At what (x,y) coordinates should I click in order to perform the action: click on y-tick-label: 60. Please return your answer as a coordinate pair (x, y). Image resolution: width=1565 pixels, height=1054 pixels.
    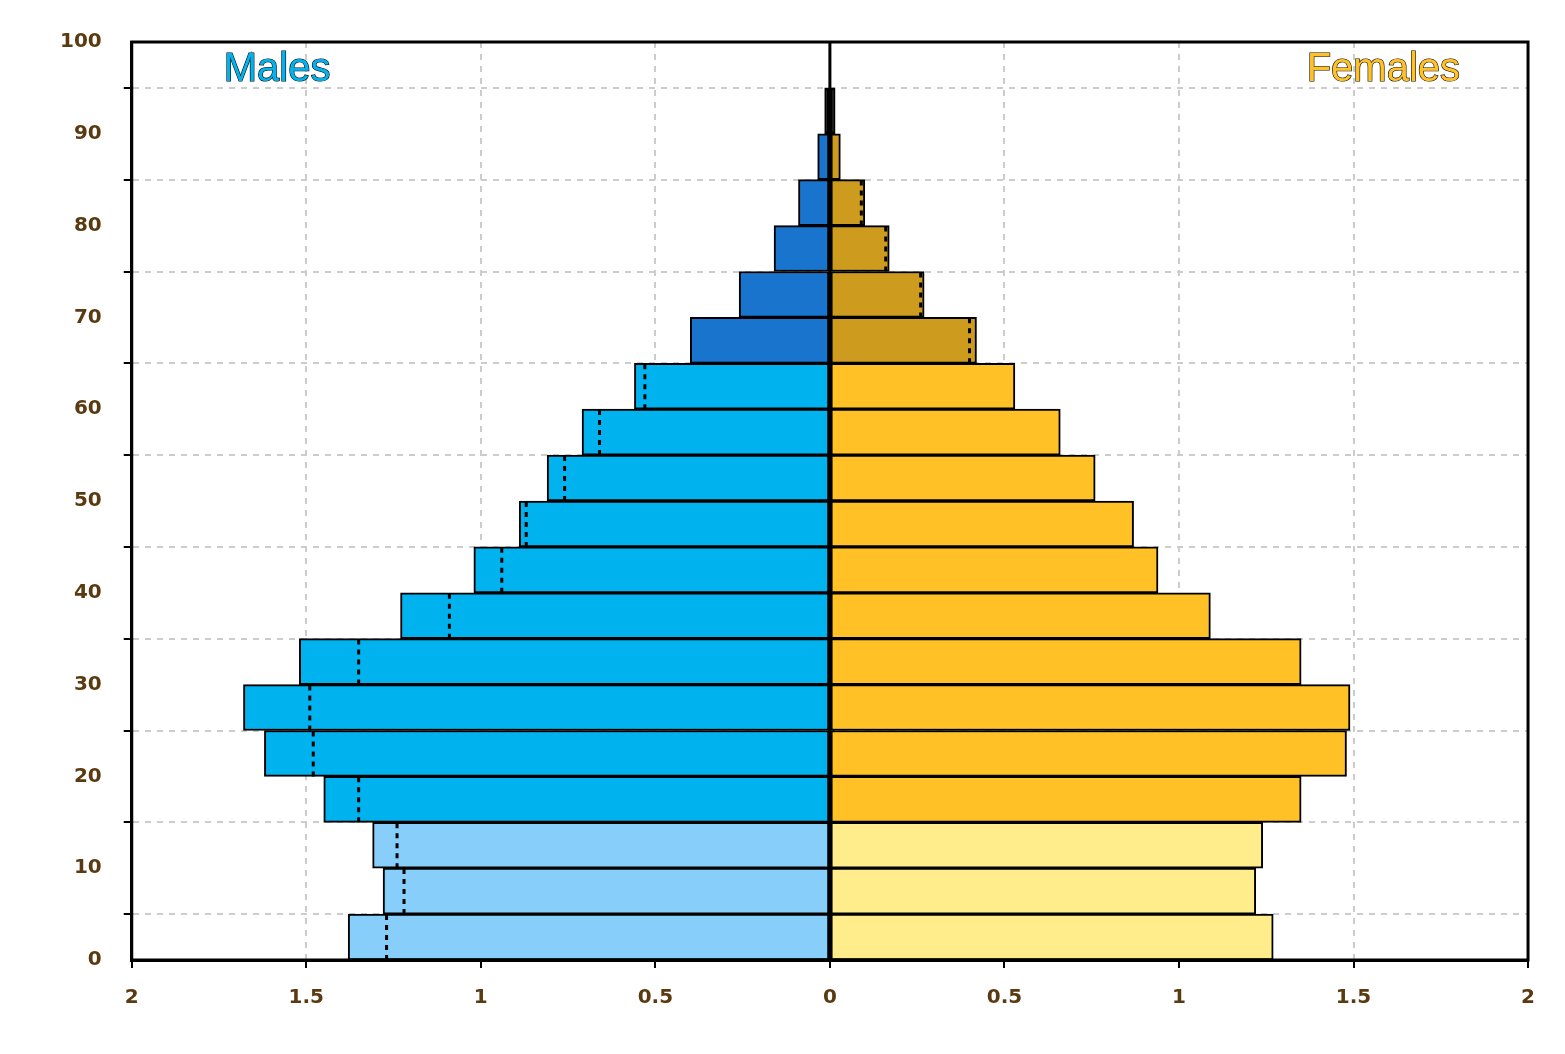
    Looking at the image, I should click on (87, 407).